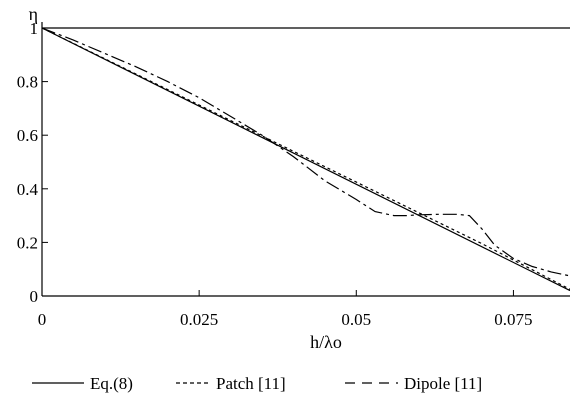  Describe the element at coordinates (42, 319) in the screenshot. I see `x-tick-label: 0` at that location.